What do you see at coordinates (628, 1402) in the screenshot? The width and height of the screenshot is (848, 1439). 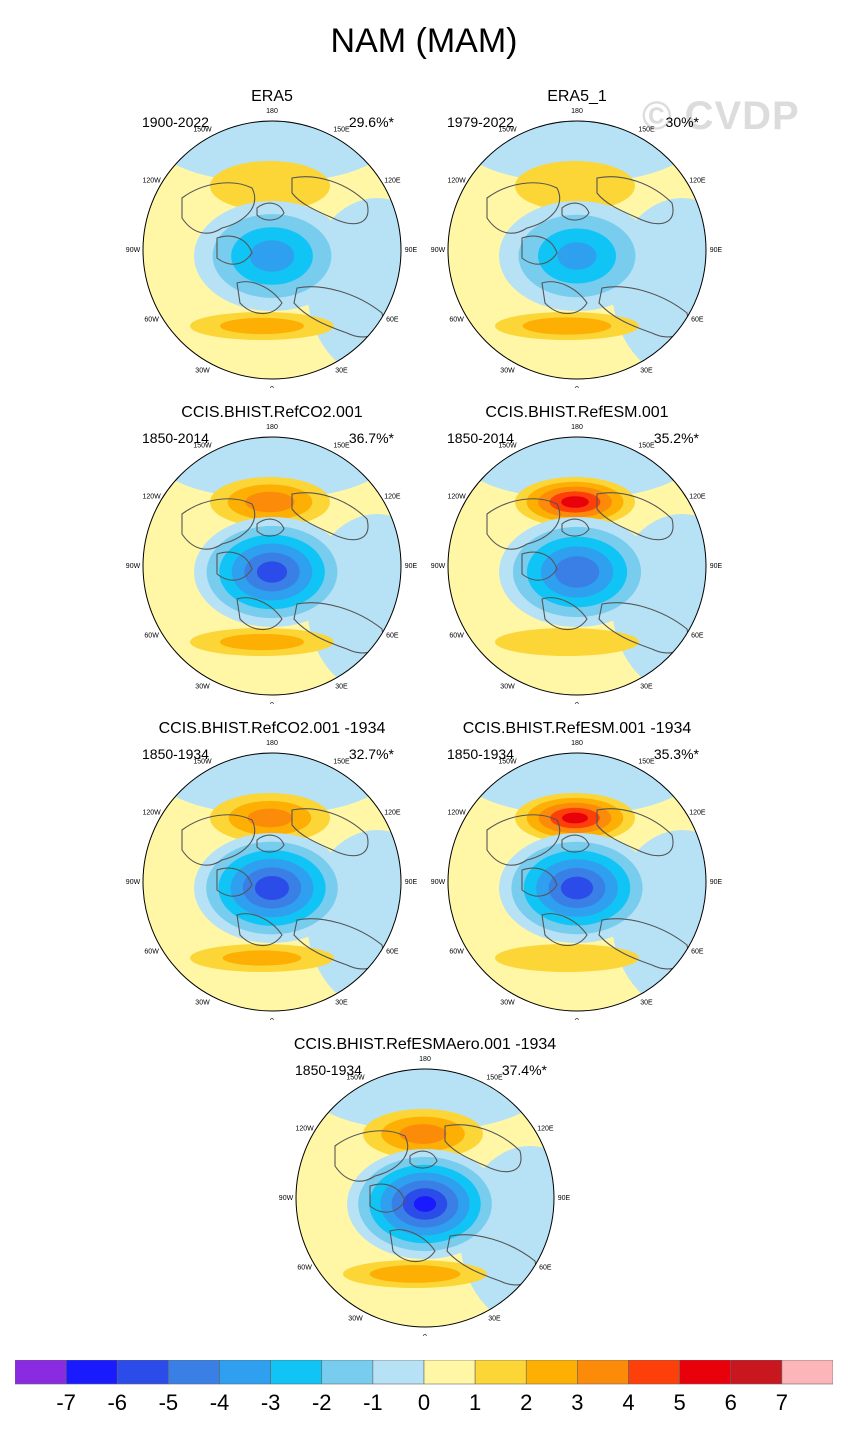 I see `colorbar-label: 4` at bounding box center [628, 1402].